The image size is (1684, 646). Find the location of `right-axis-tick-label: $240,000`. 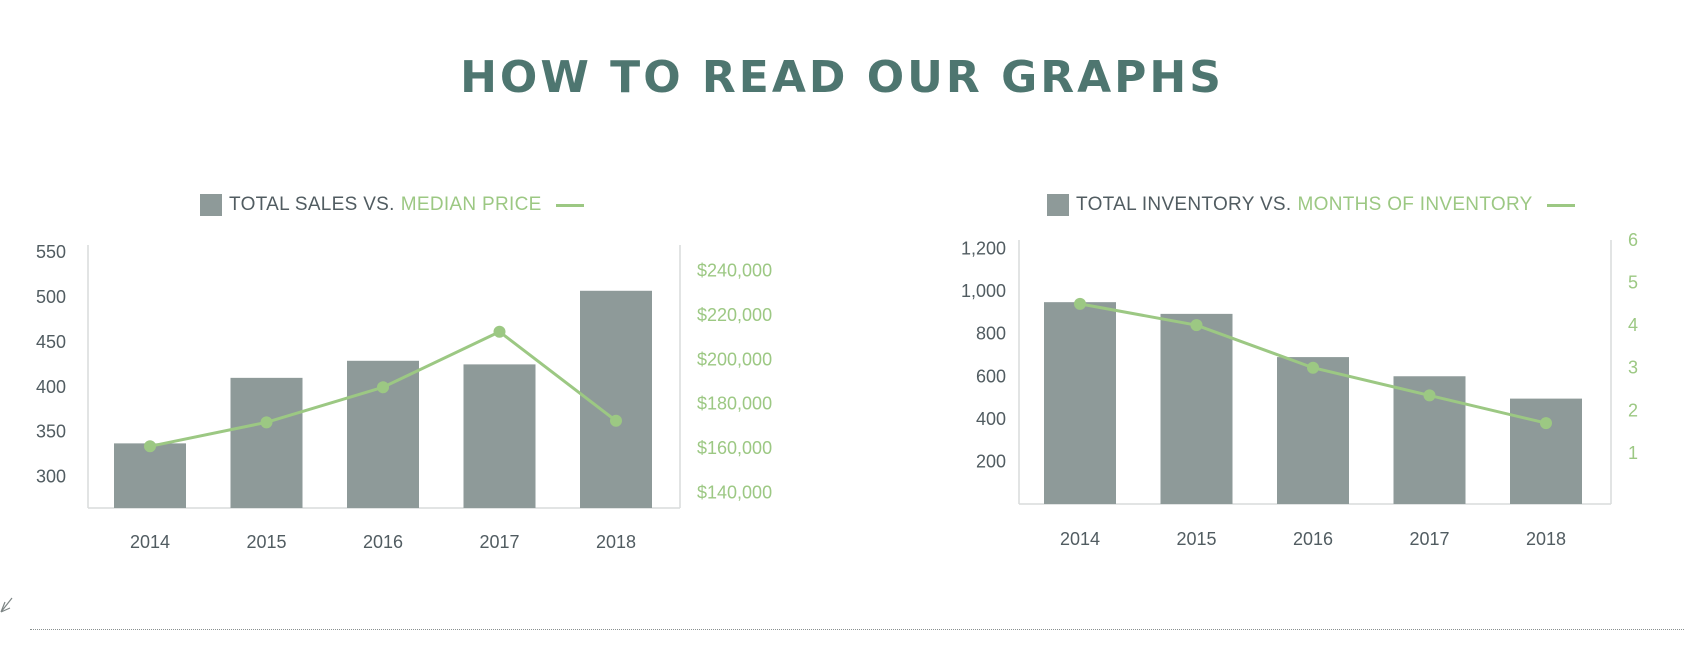

right-axis-tick-label: $240,000 is located at coordinates (734, 271).